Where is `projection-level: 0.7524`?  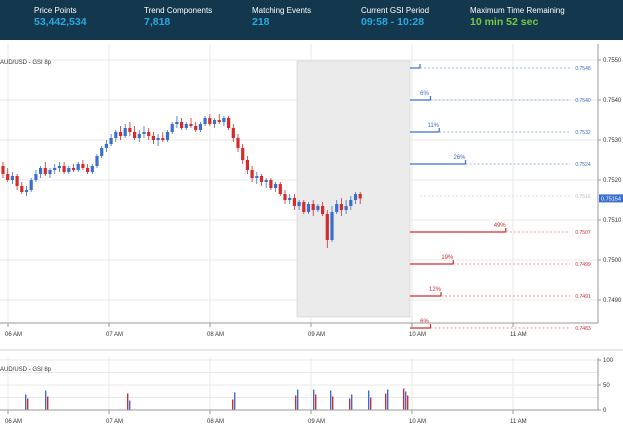 projection-level: 0.7524 is located at coordinates (583, 165).